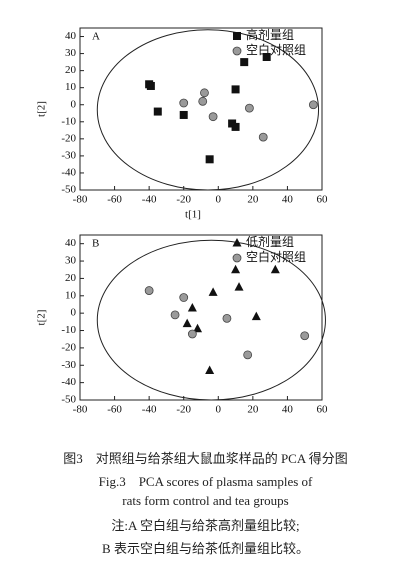 This screenshot has width=411, height=569. What do you see at coordinates (205, 525) in the screenshot?
I see `caption: 注:A 空白组与给茶高剂量组比较;` at bounding box center [205, 525].